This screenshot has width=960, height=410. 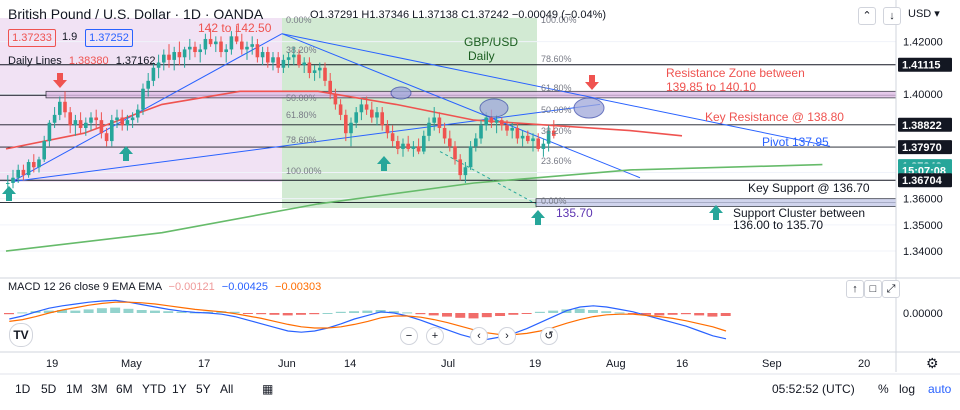 I want to click on nav-toolbar: − + ‹ › ↺, so click(x=480, y=336).